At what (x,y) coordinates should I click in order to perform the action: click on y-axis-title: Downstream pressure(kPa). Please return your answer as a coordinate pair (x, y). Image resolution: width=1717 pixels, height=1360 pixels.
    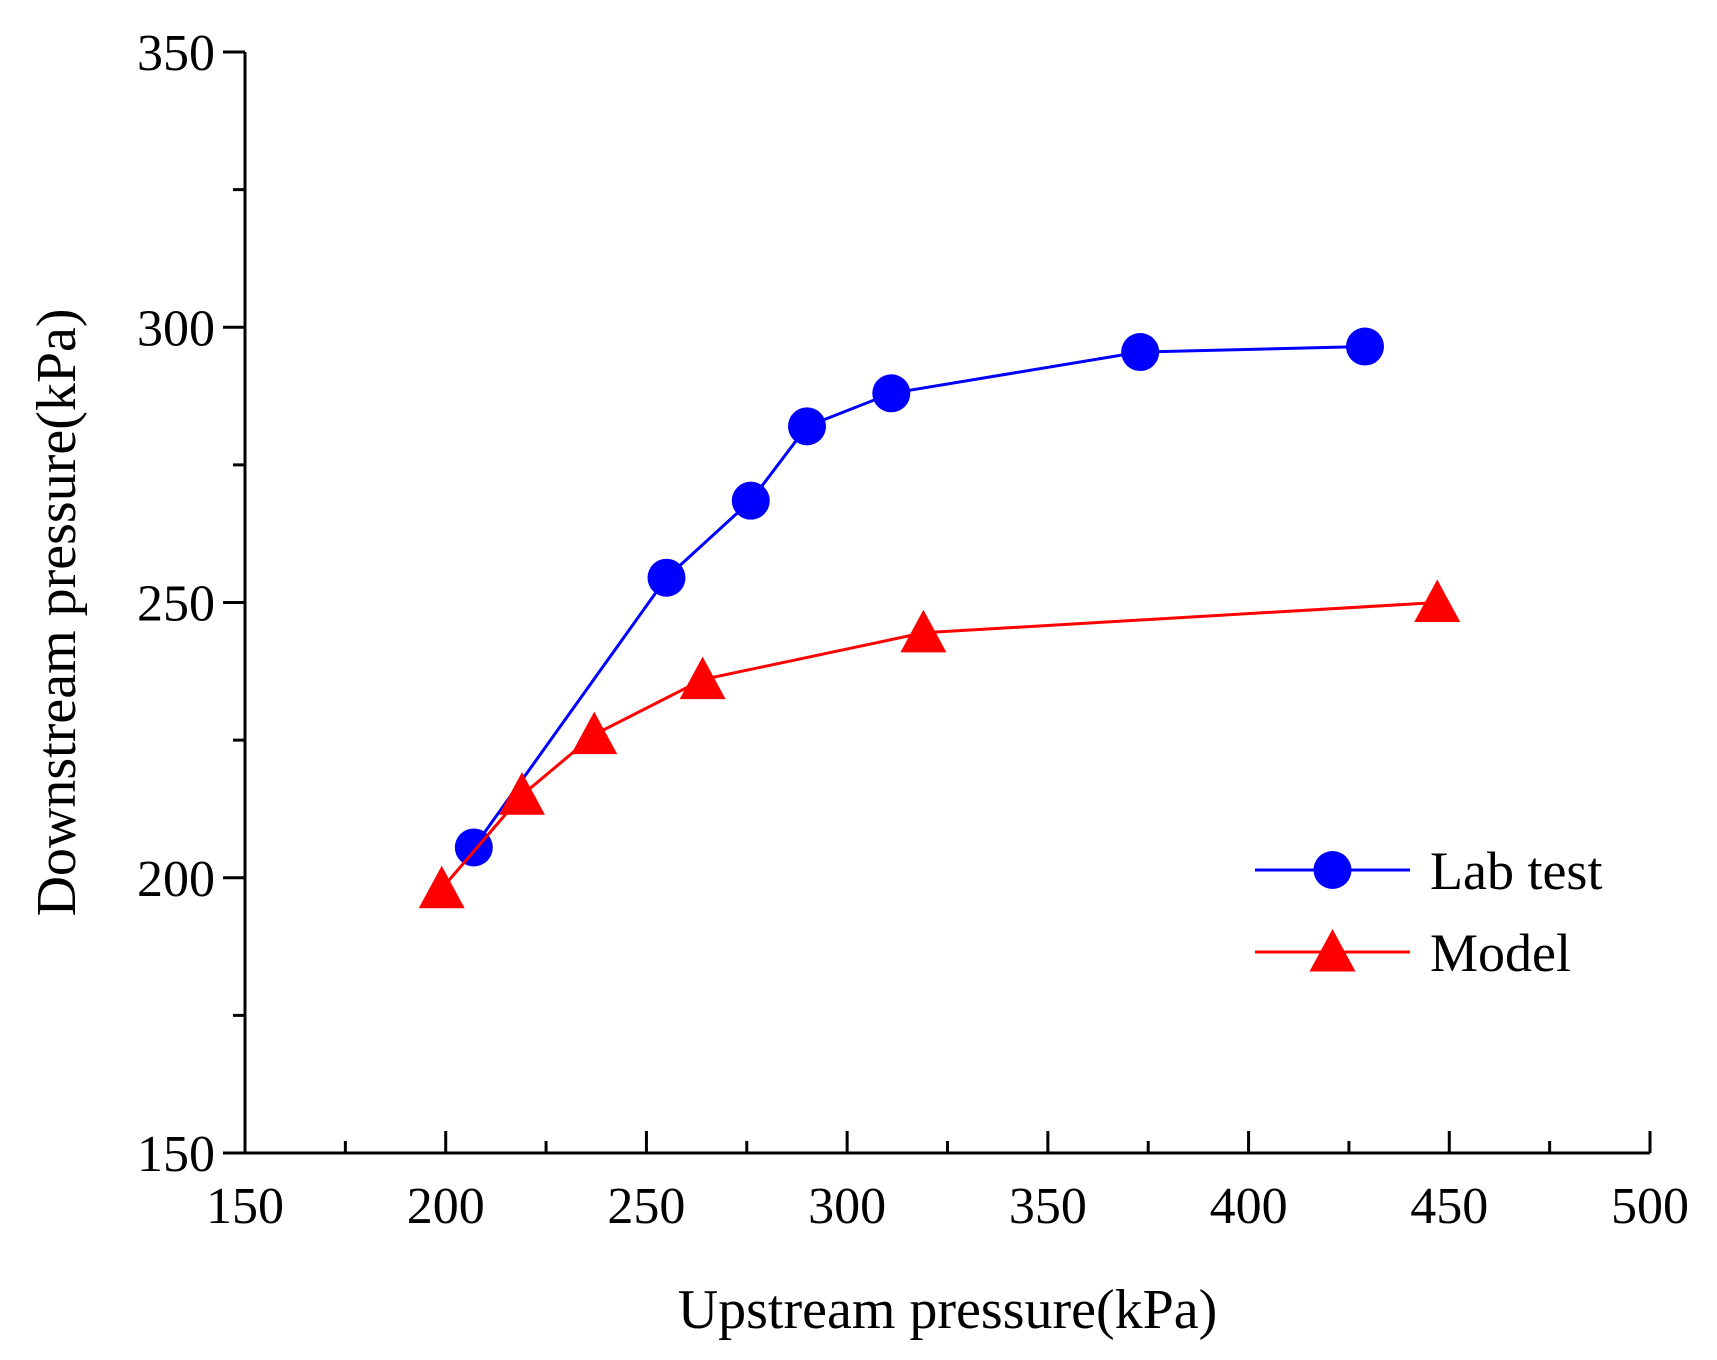
    Looking at the image, I should click on (57, 612).